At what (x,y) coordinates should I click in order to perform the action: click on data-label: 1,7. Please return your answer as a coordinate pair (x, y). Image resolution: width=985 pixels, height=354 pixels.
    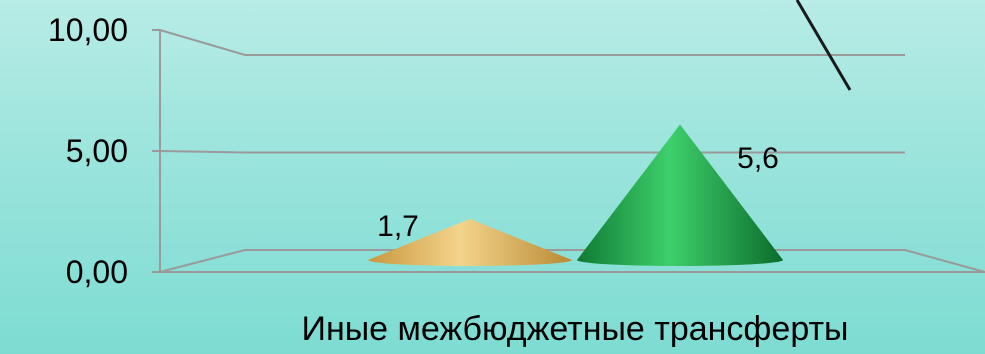
    Looking at the image, I should click on (398, 226).